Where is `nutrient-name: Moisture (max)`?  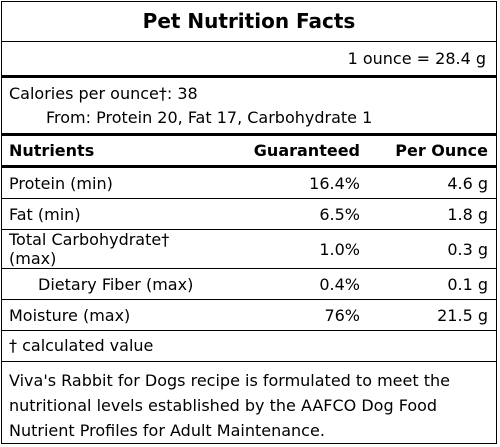
nutrient-name: Moisture (max) is located at coordinates (106, 315).